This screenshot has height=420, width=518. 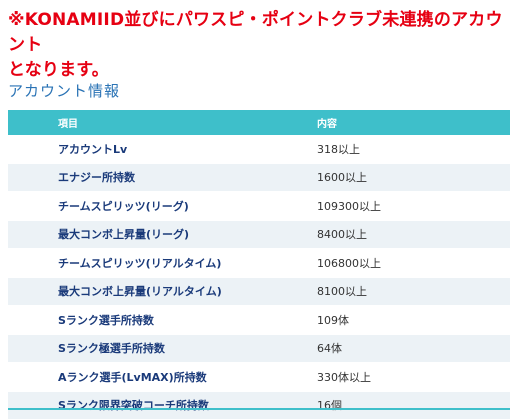 What do you see at coordinates (158, 122) in the screenshot?
I see `header-item: 項目` at bounding box center [158, 122].